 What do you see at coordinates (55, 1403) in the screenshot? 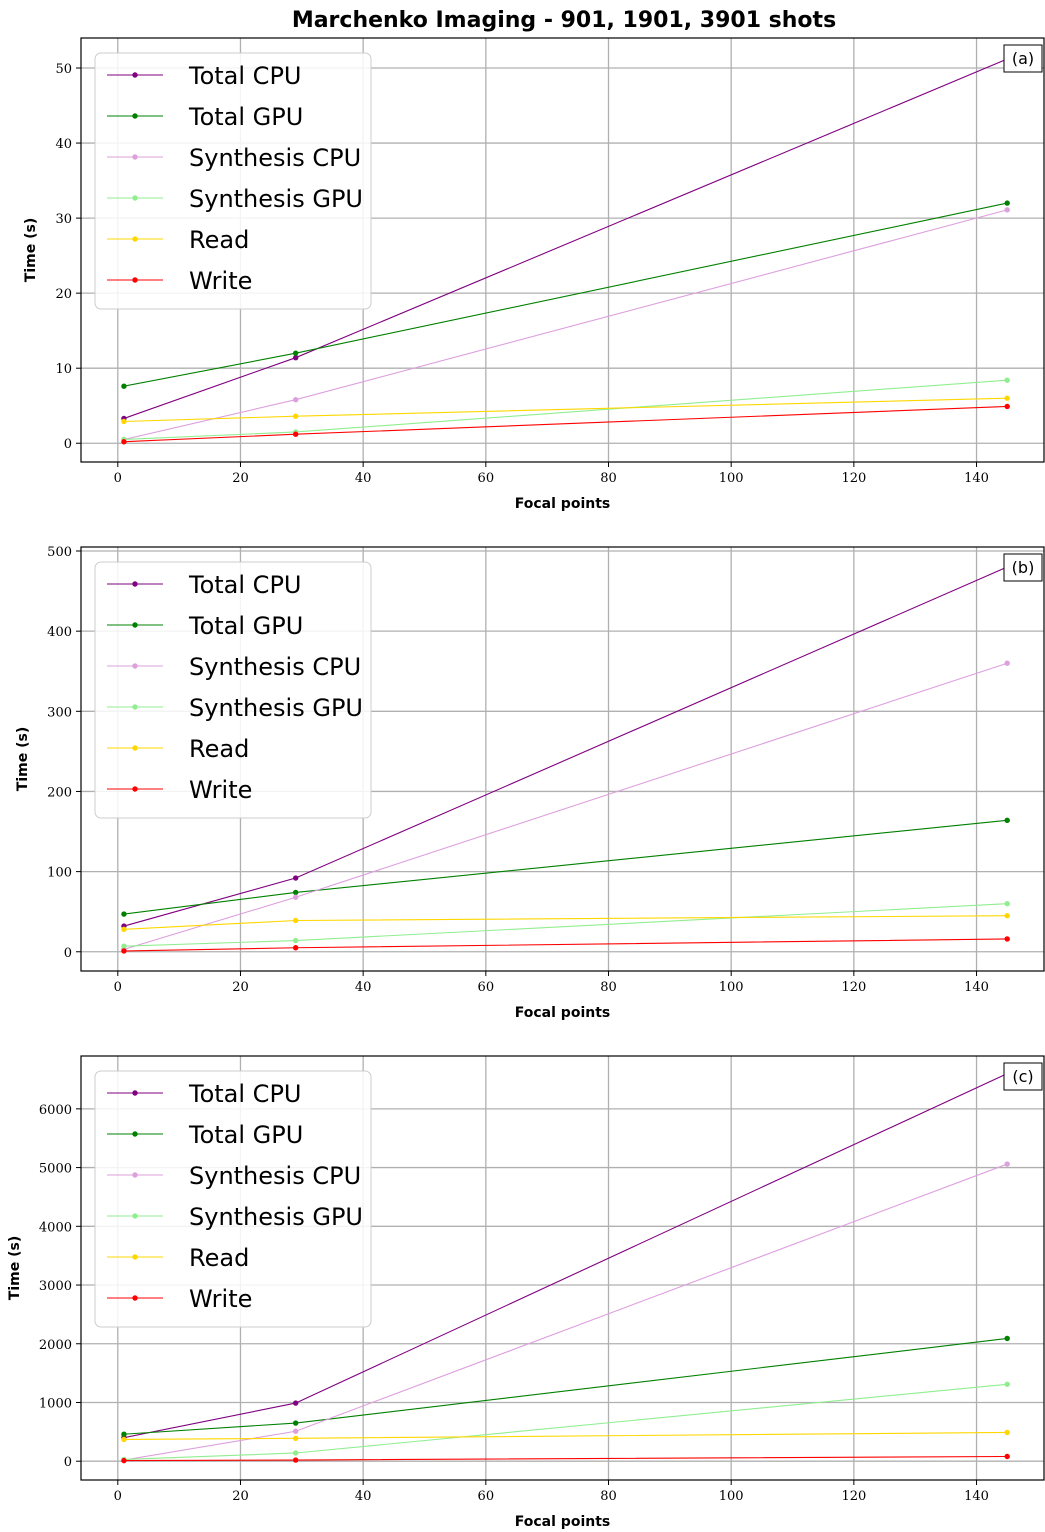
I see `y-tick-label: 1000` at bounding box center [55, 1403].